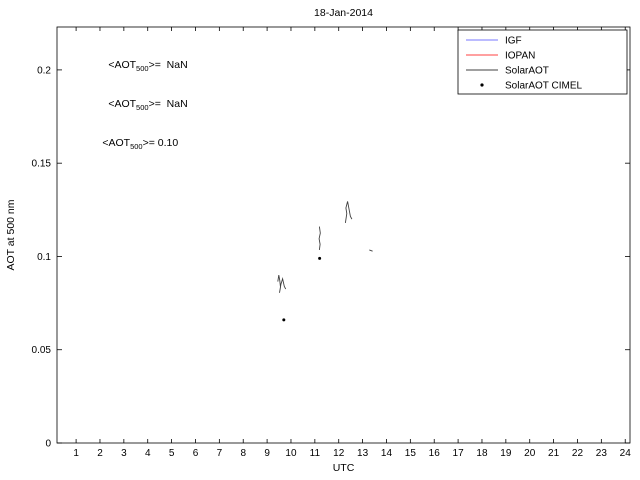 The width and height of the screenshot is (640, 480). Describe the element at coordinates (339, 453) in the screenshot. I see `x-tick-label: 12` at that location.